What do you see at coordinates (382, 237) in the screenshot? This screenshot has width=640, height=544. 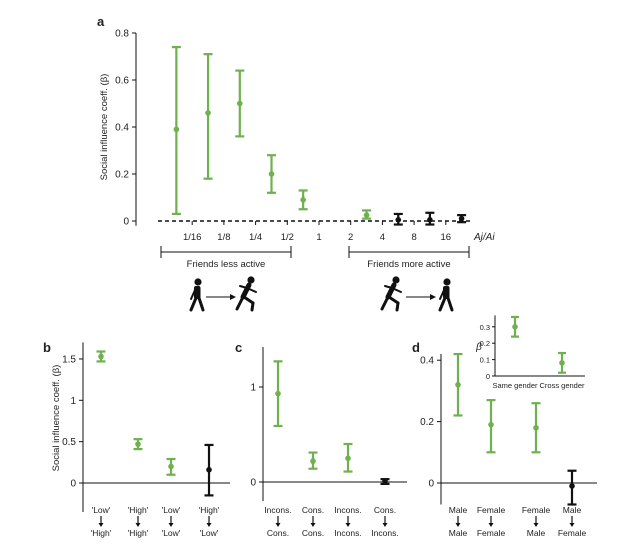 I see `x-tick-label: 4` at bounding box center [382, 237].